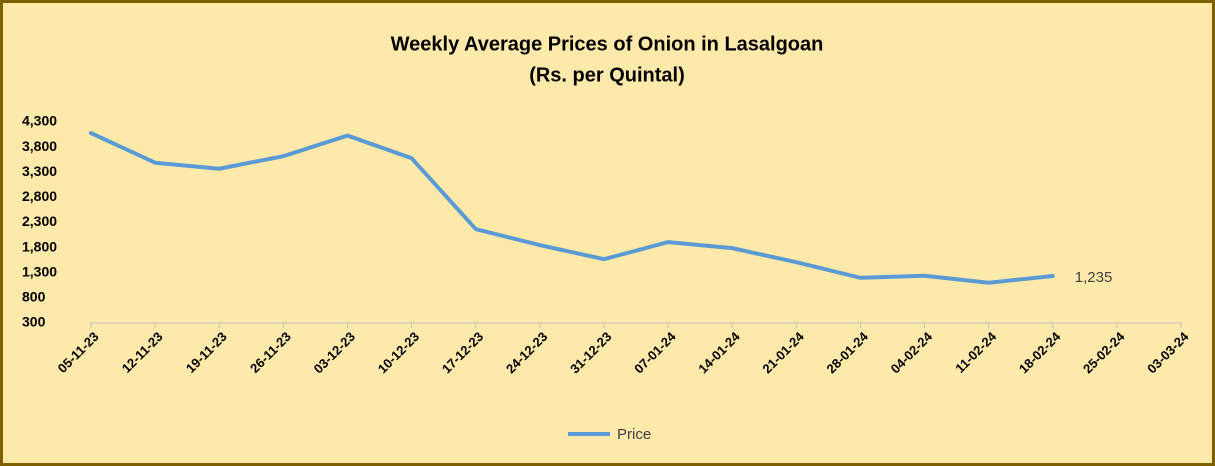 This screenshot has height=466, width=1215. What do you see at coordinates (607, 75) in the screenshot?
I see `chart-subtitle: (Rs. per Quintal)` at bounding box center [607, 75].